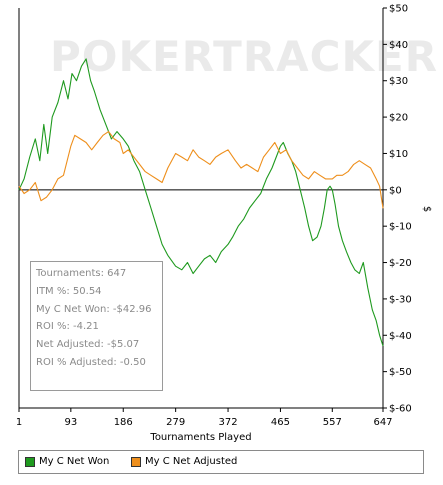 The height and width of the screenshot is (485, 443). Describe the element at coordinates (400, 227) in the screenshot. I see `y-tick-label: $-10` at that location.